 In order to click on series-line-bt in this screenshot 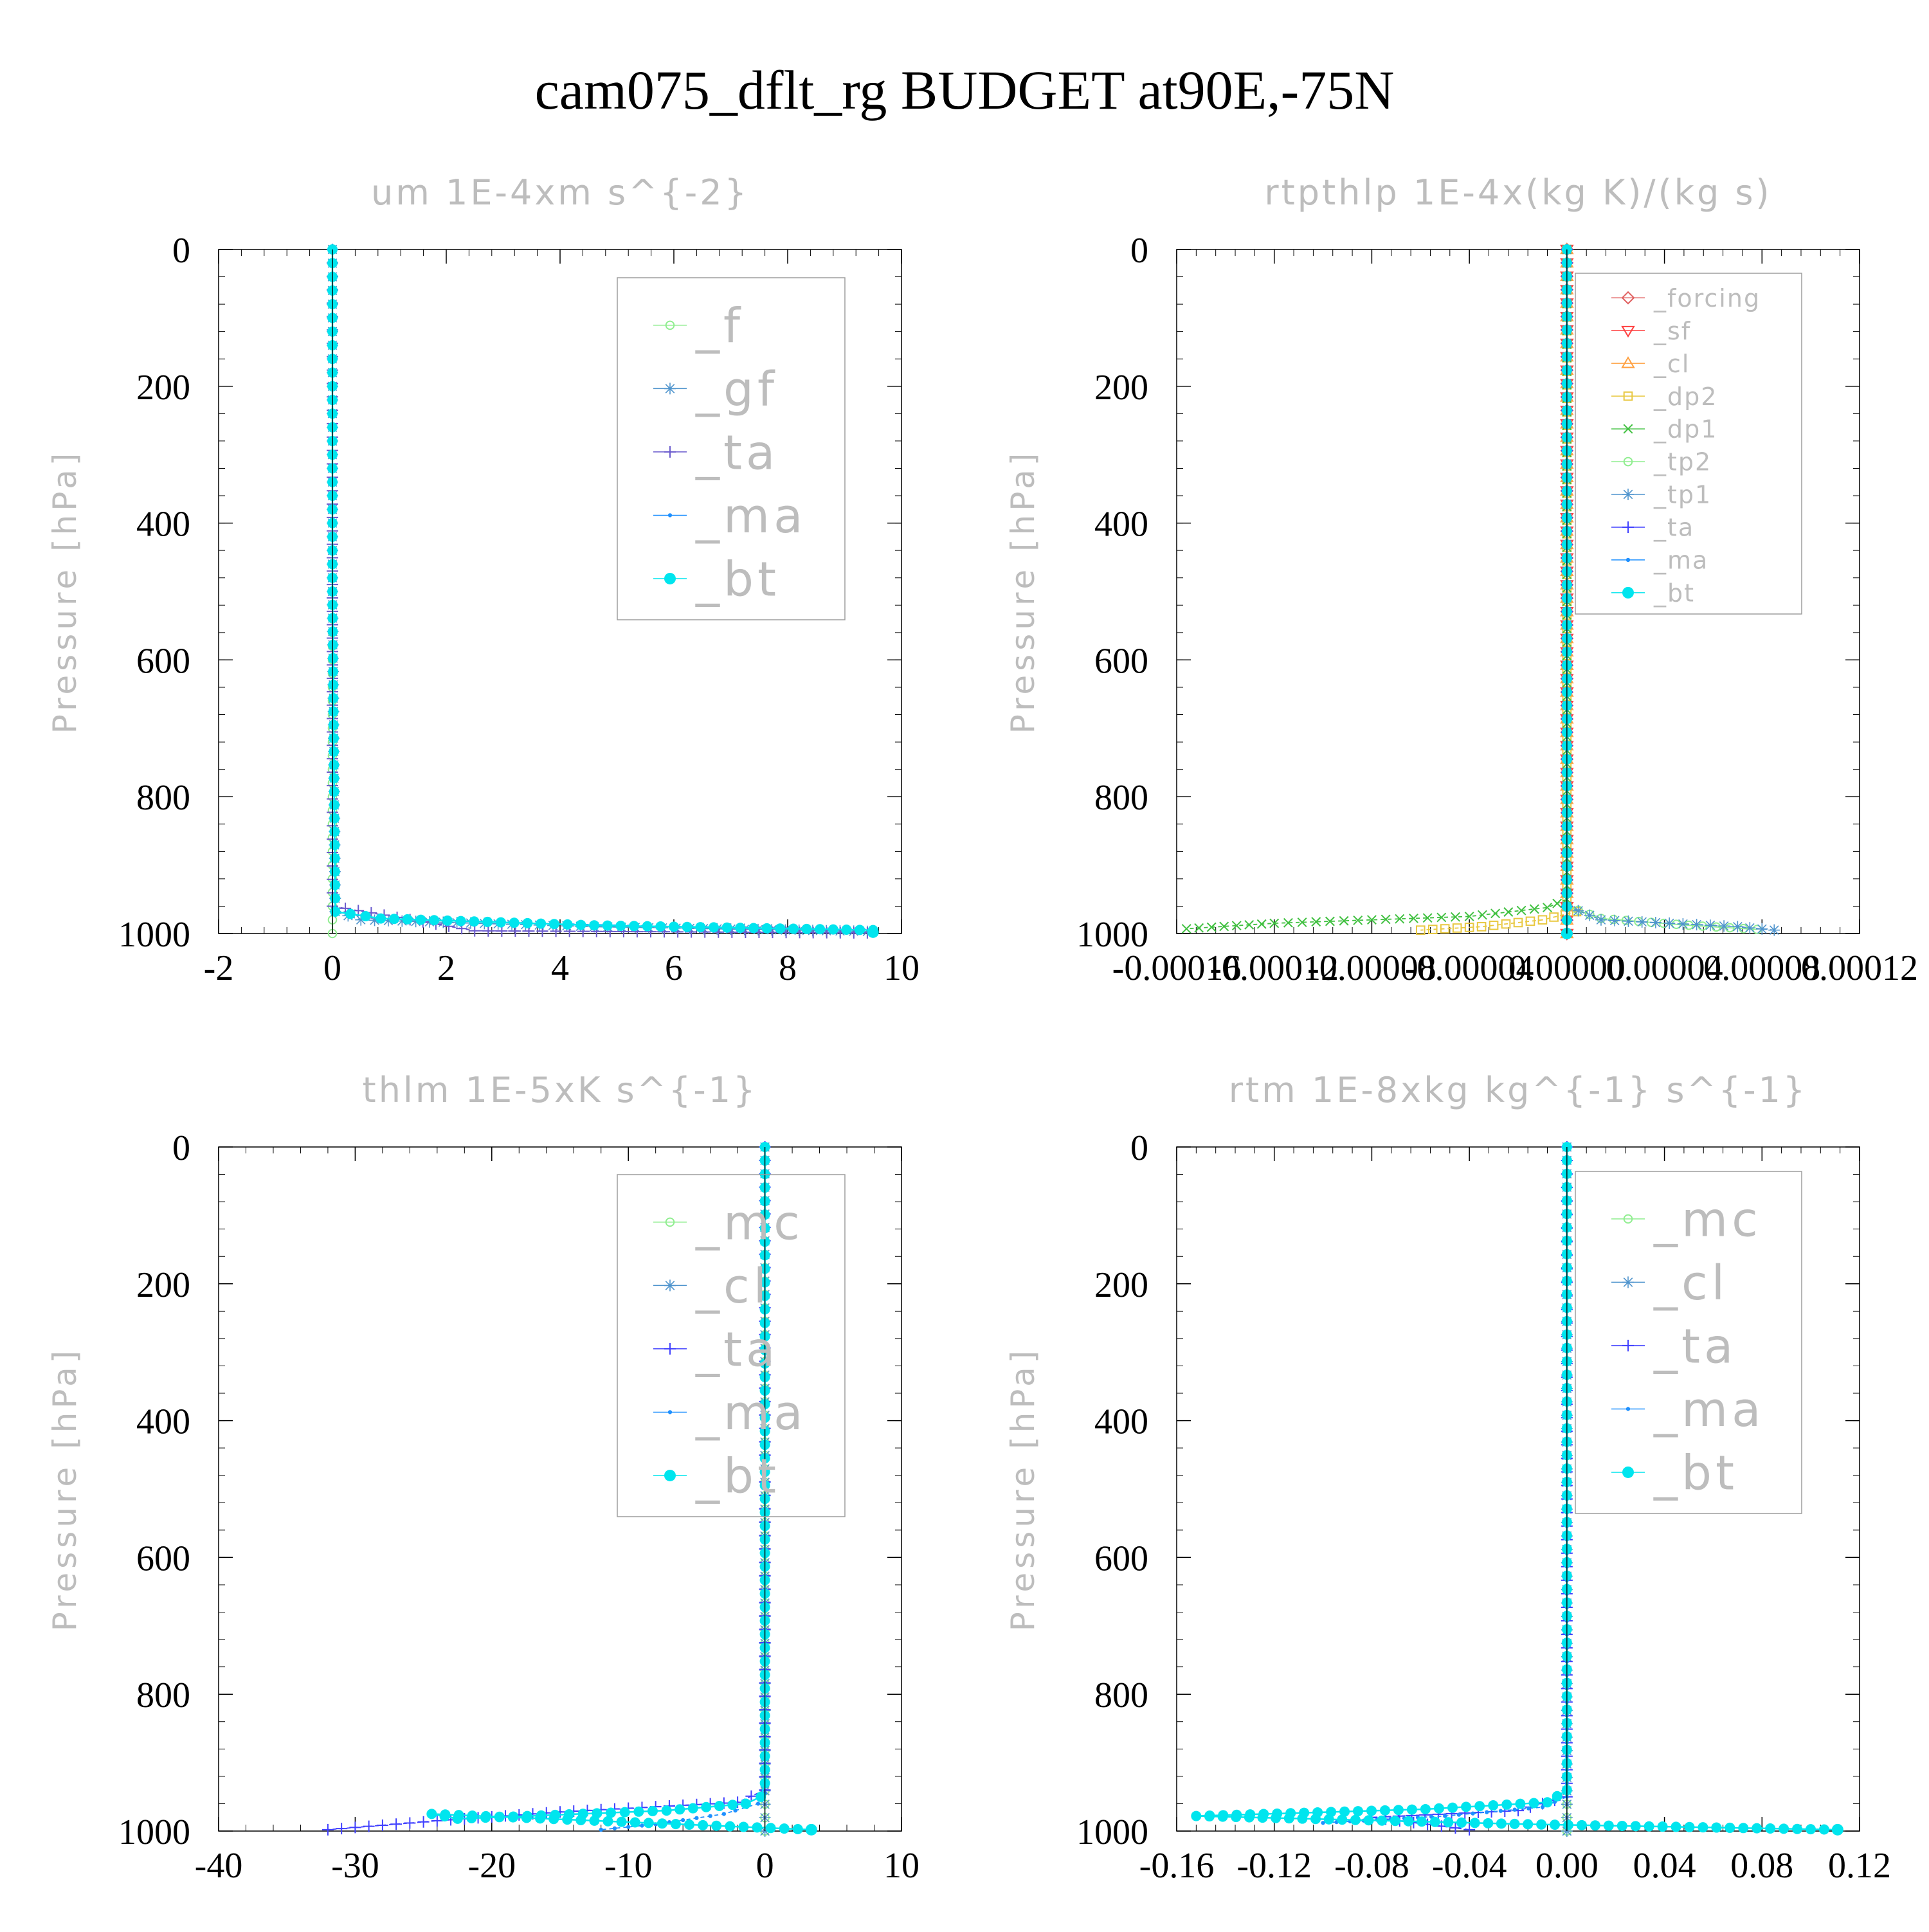, I will do `click(1517, 1489)`.